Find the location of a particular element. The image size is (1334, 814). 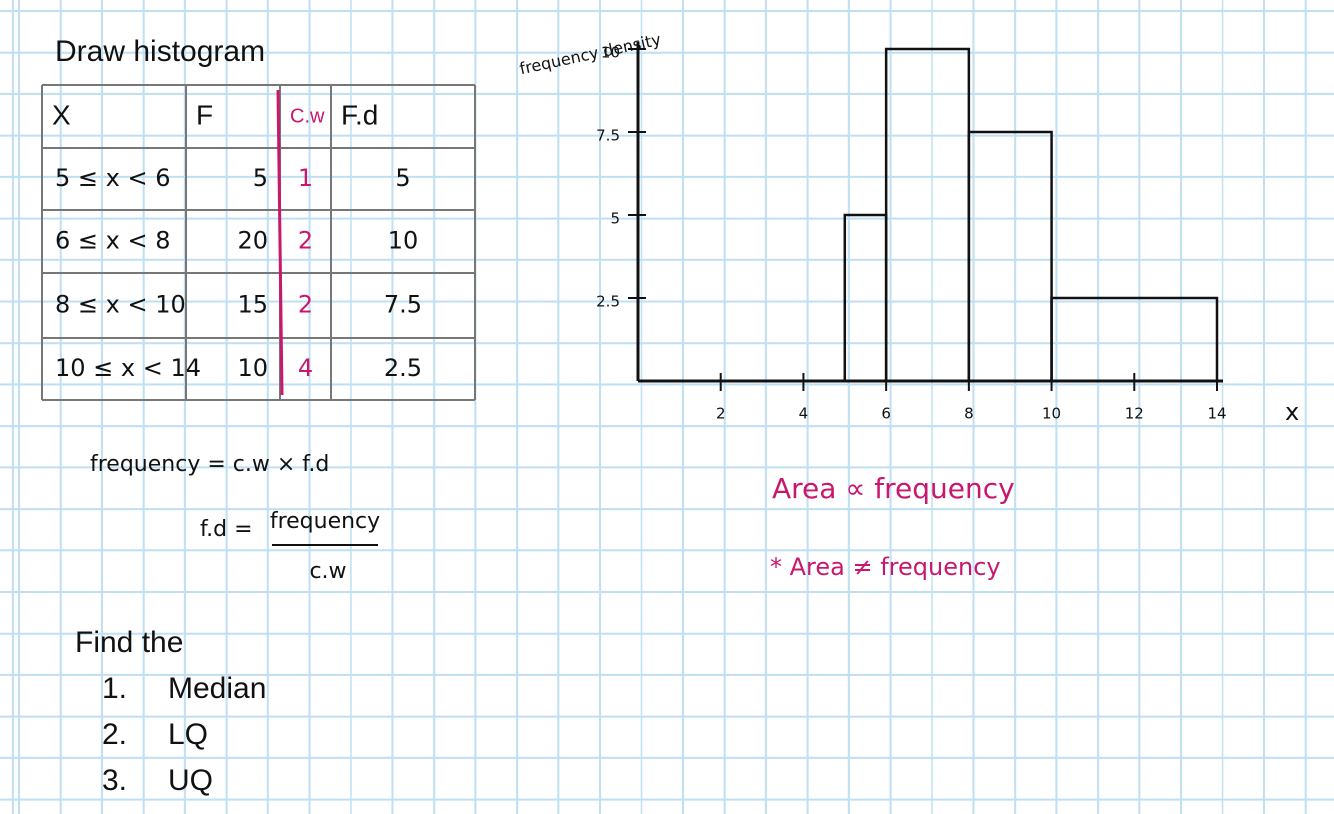

task-item: Median is located at coordinates (217, 688).